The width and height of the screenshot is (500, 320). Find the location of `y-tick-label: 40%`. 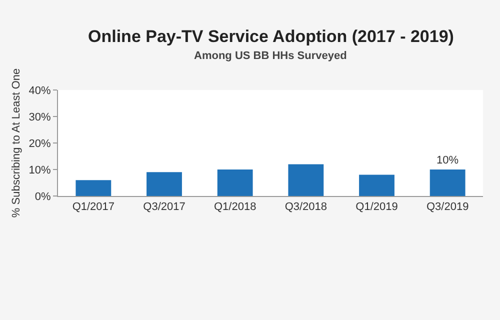

y-tick-label: 40% is located at coordinates (40, 90).